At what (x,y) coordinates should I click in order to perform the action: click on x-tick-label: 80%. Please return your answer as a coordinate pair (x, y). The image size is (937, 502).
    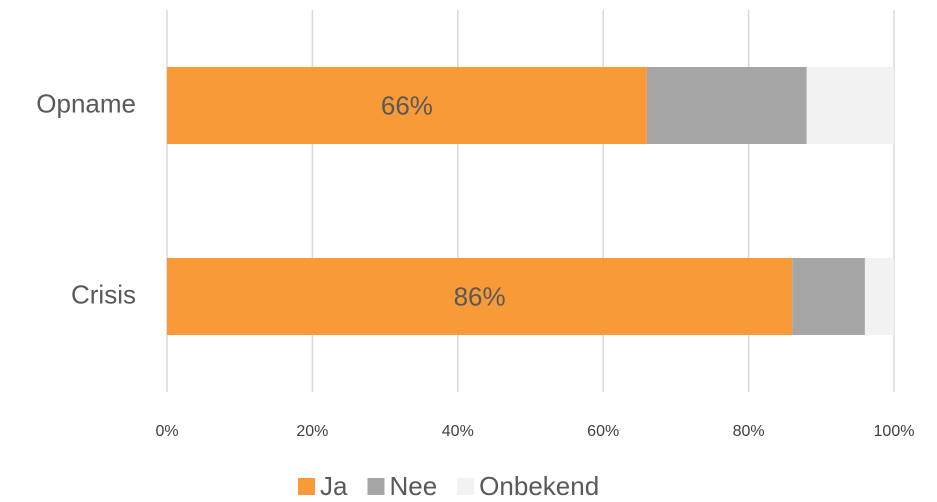
    Looking at the image, I should click on (749, 431).